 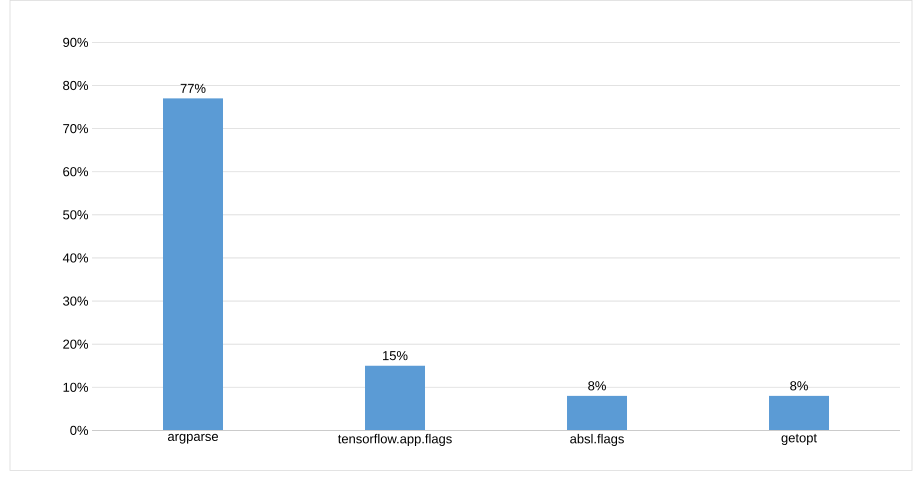 I want to click on x-tick-label: absl.flags, so click(x=597, y=440).